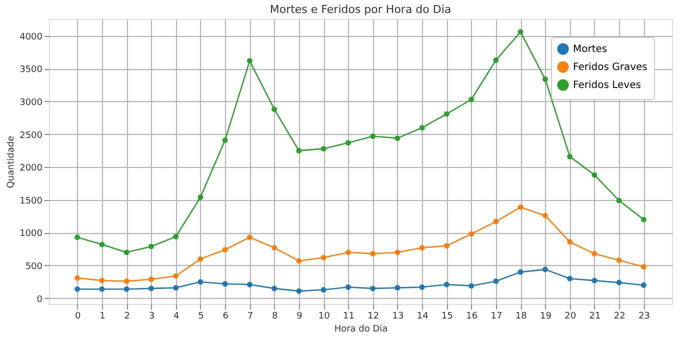  What do you see at coordinates (31, 169) in the screenshot?
I see `y-tick-label: 2000` at bounding box center [31, 169].